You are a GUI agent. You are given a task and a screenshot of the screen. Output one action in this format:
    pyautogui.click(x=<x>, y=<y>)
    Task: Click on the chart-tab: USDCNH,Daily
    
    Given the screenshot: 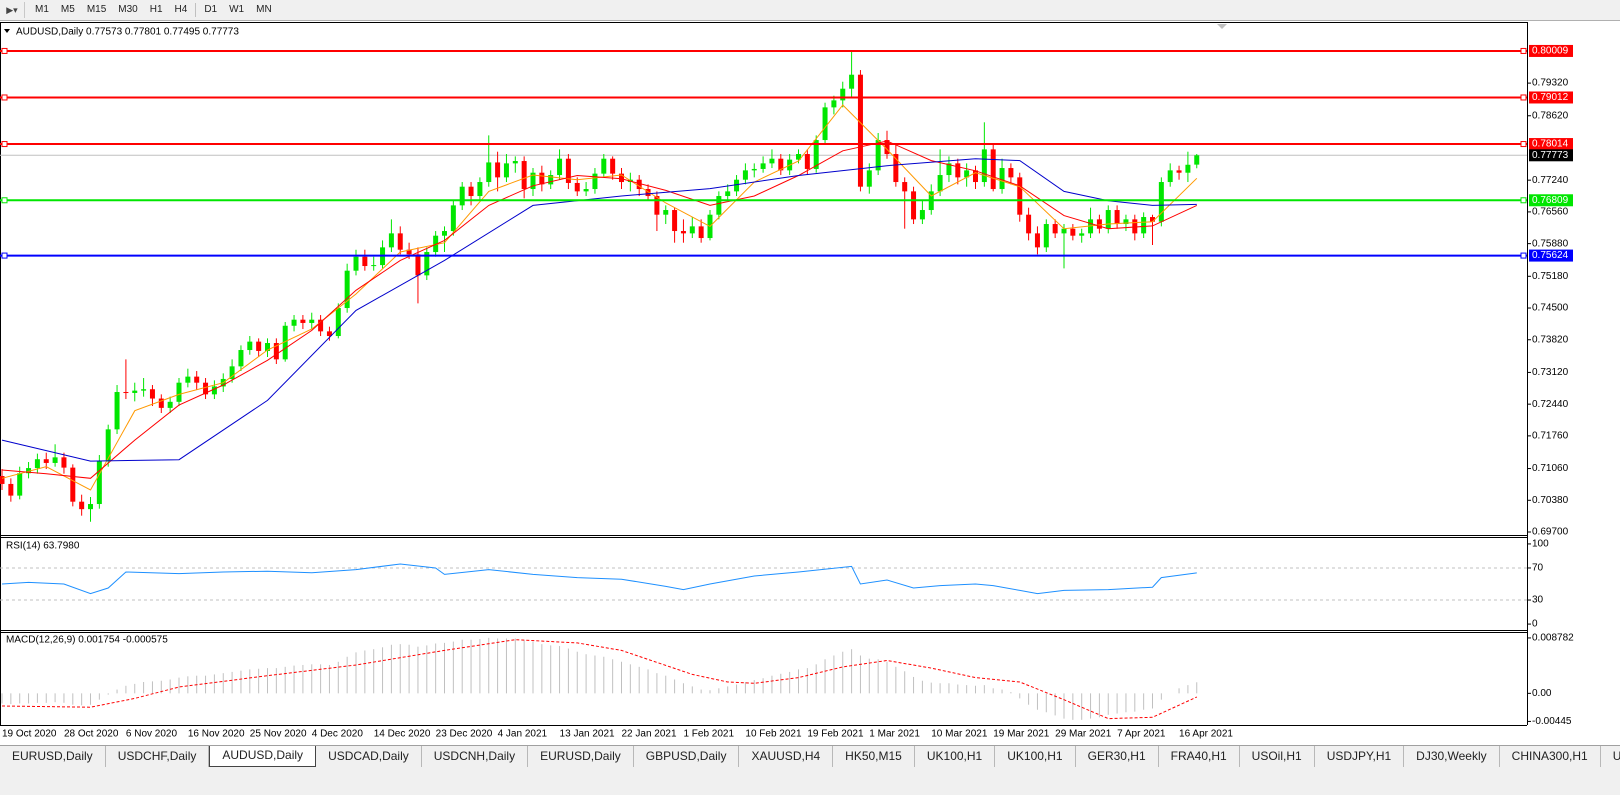 What is the action you would take?
    pyautogui.click(x=475, y=756)
    